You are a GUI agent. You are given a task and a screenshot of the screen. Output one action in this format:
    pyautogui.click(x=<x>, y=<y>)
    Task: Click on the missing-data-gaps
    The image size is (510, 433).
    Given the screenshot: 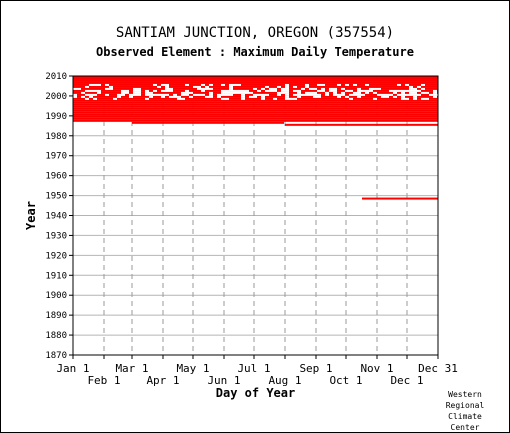 What is the action you would take?
    pyautogui.click(x=257, y=91)
    